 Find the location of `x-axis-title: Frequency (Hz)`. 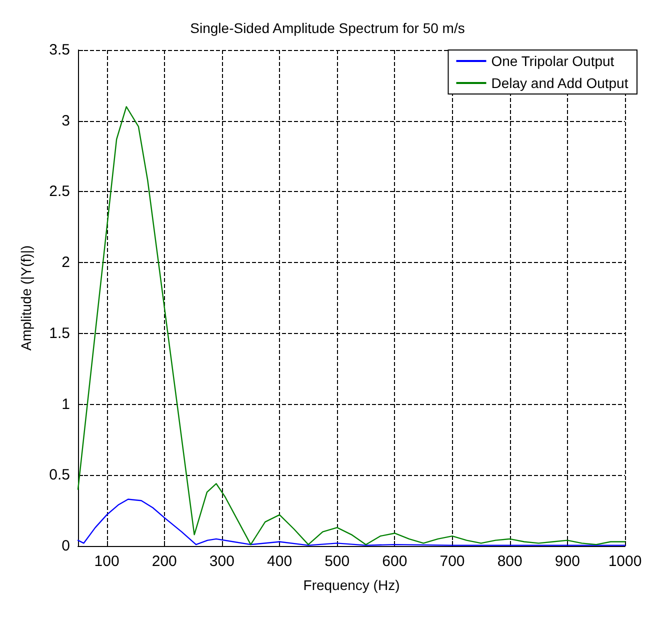

x-axis-title: Frequency (Hz) is located at coordinates (351, 585).